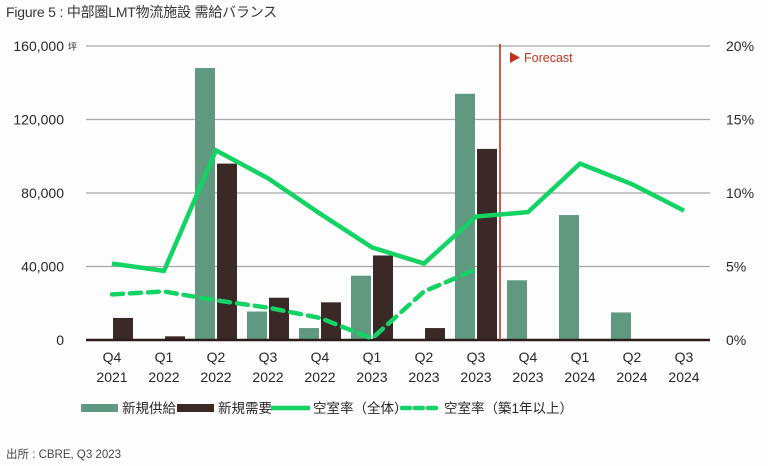 This screenshot has height=466, width=768. I want to click on legend-label-demand: 新規需要, so click(245, 408).